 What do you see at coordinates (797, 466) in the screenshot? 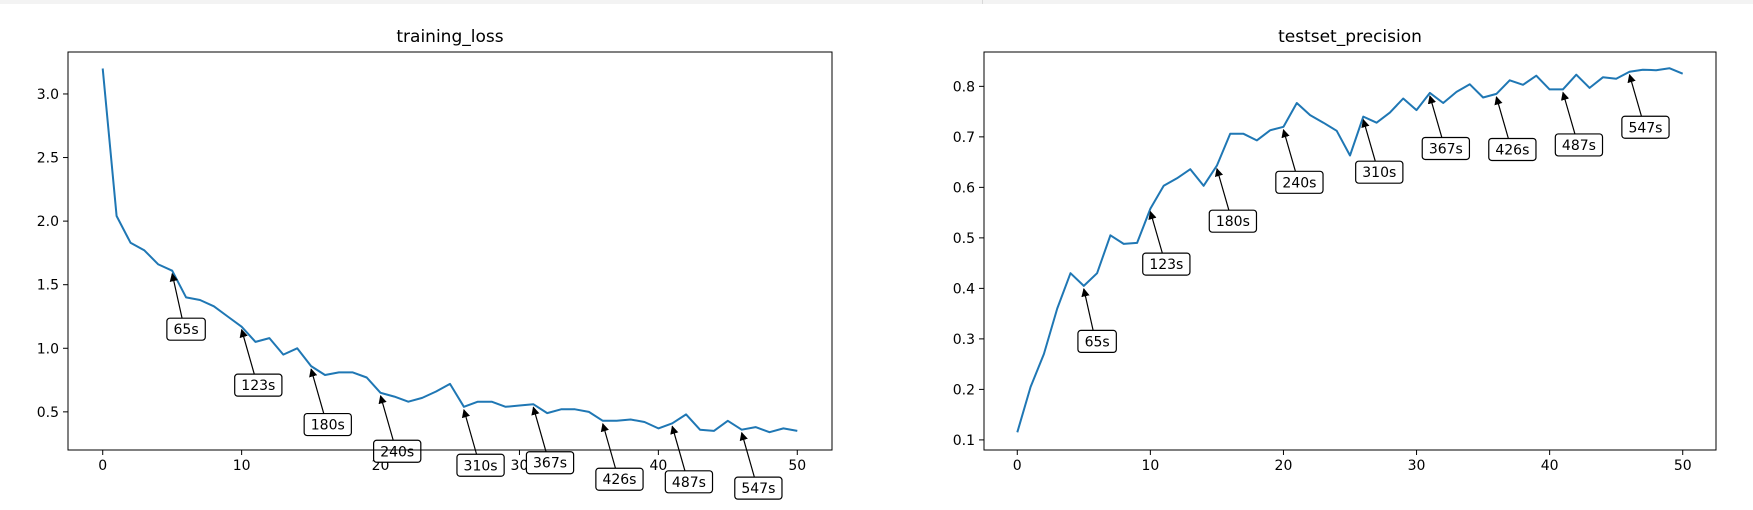
I see `training-loss-xtick-label: 50` at bounding box center [797, 466].